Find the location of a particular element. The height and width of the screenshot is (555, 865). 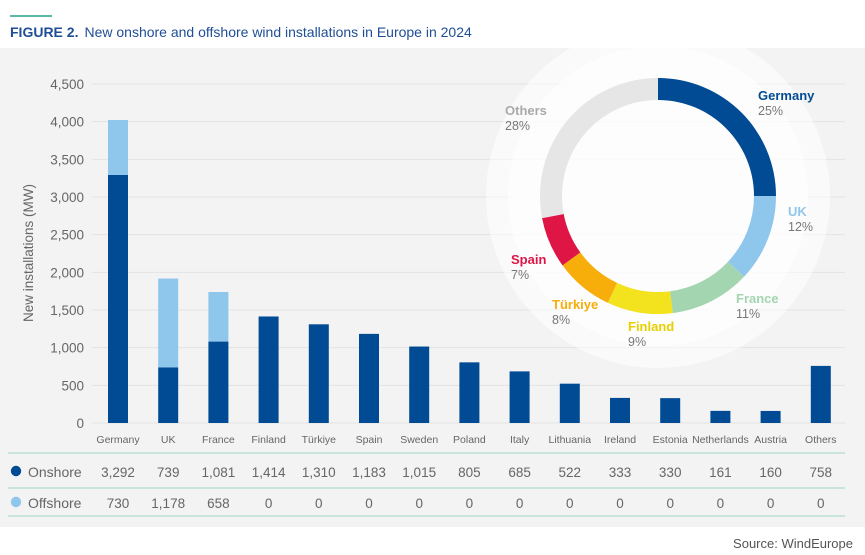

x-tick-label: Germany is located at coordinates (118, 440).